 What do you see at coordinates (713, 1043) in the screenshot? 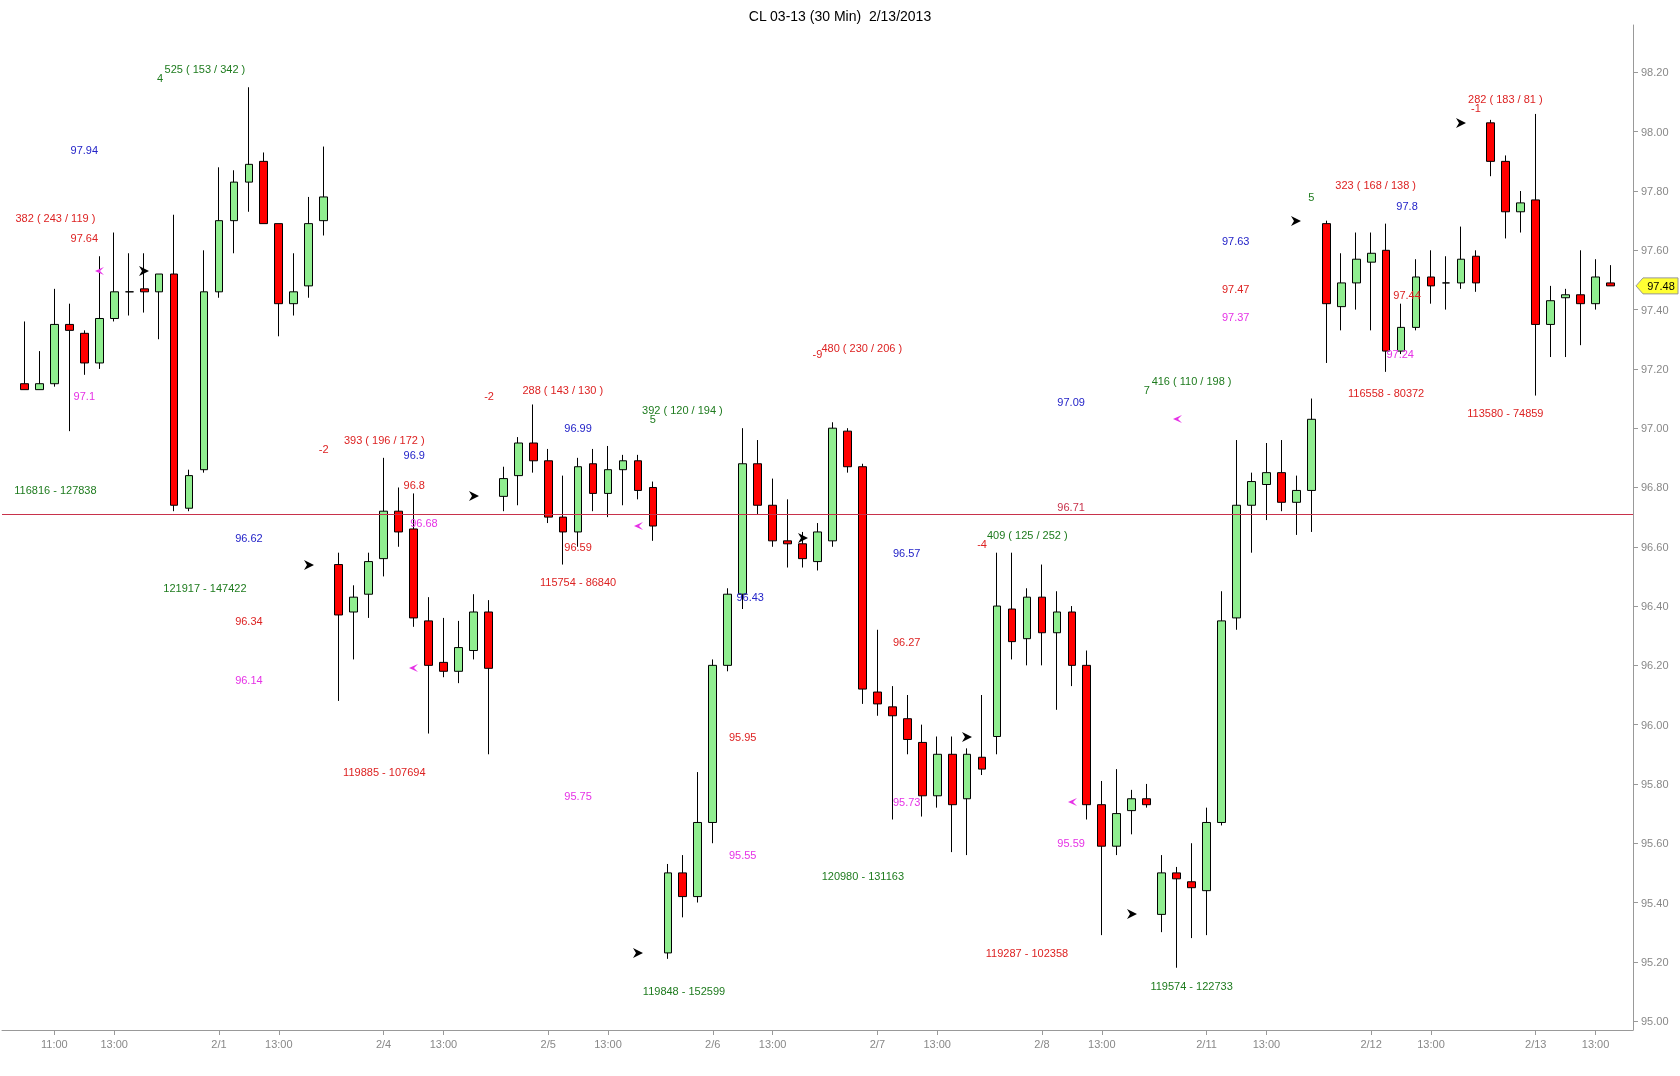
I see `x-tick-label: 2/6` at bounding box center [713, 1043].